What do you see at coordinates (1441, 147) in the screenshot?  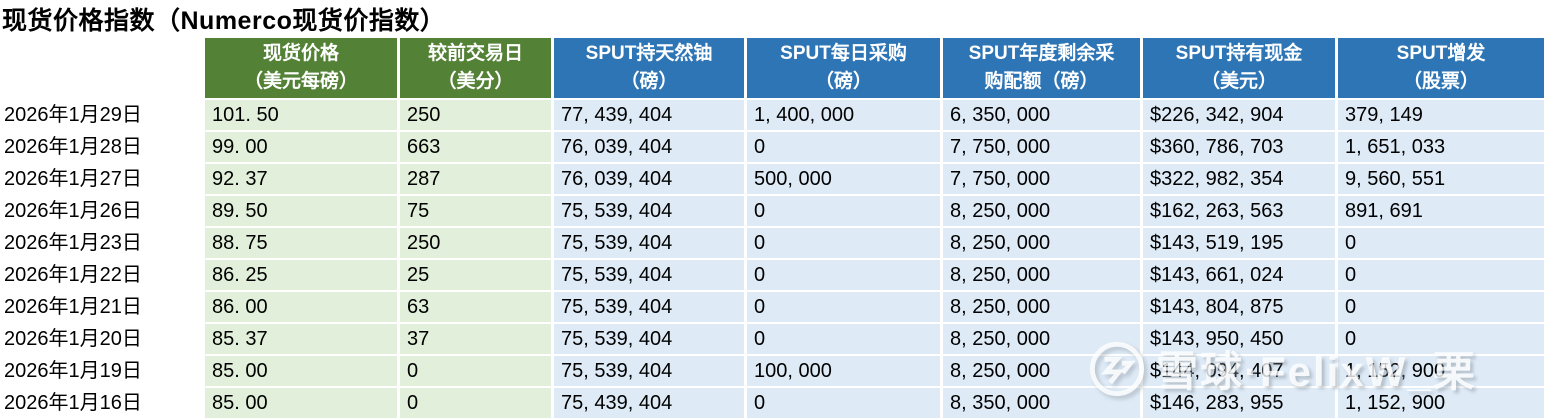 I see `cell-sput-share-issuance: 1, 651, 033` at bounding box center [1441, 147].